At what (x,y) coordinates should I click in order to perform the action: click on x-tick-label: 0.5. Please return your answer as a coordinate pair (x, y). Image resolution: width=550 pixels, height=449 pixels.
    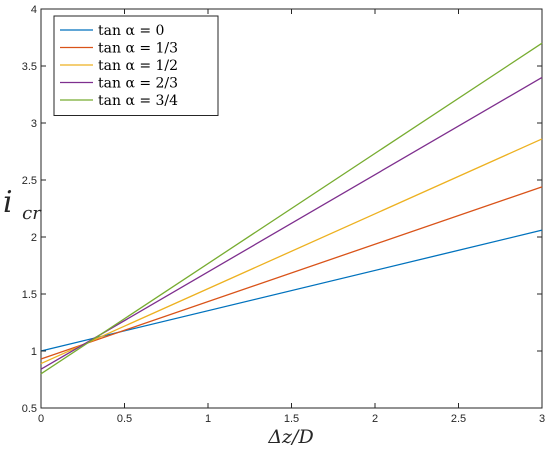
    Looking at the image, I should click on (124, 419).